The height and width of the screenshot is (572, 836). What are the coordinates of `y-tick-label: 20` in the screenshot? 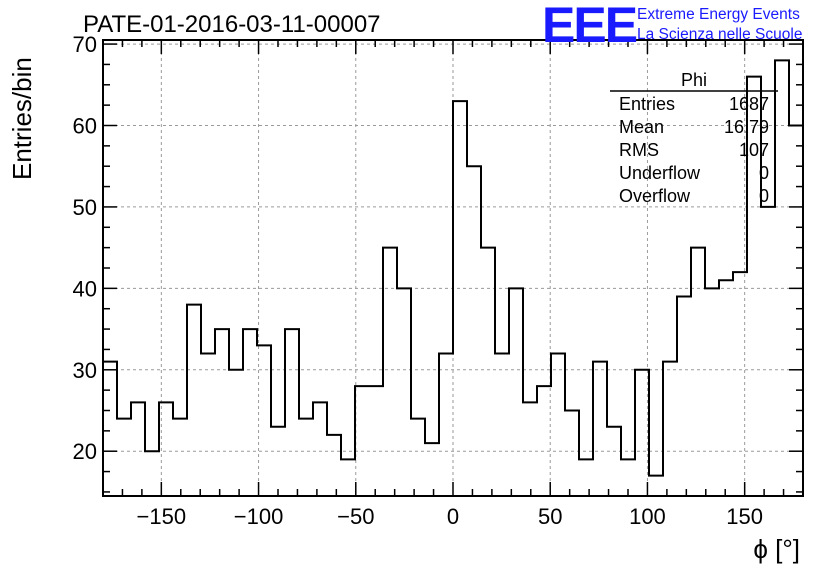 It's located at (85, 451).